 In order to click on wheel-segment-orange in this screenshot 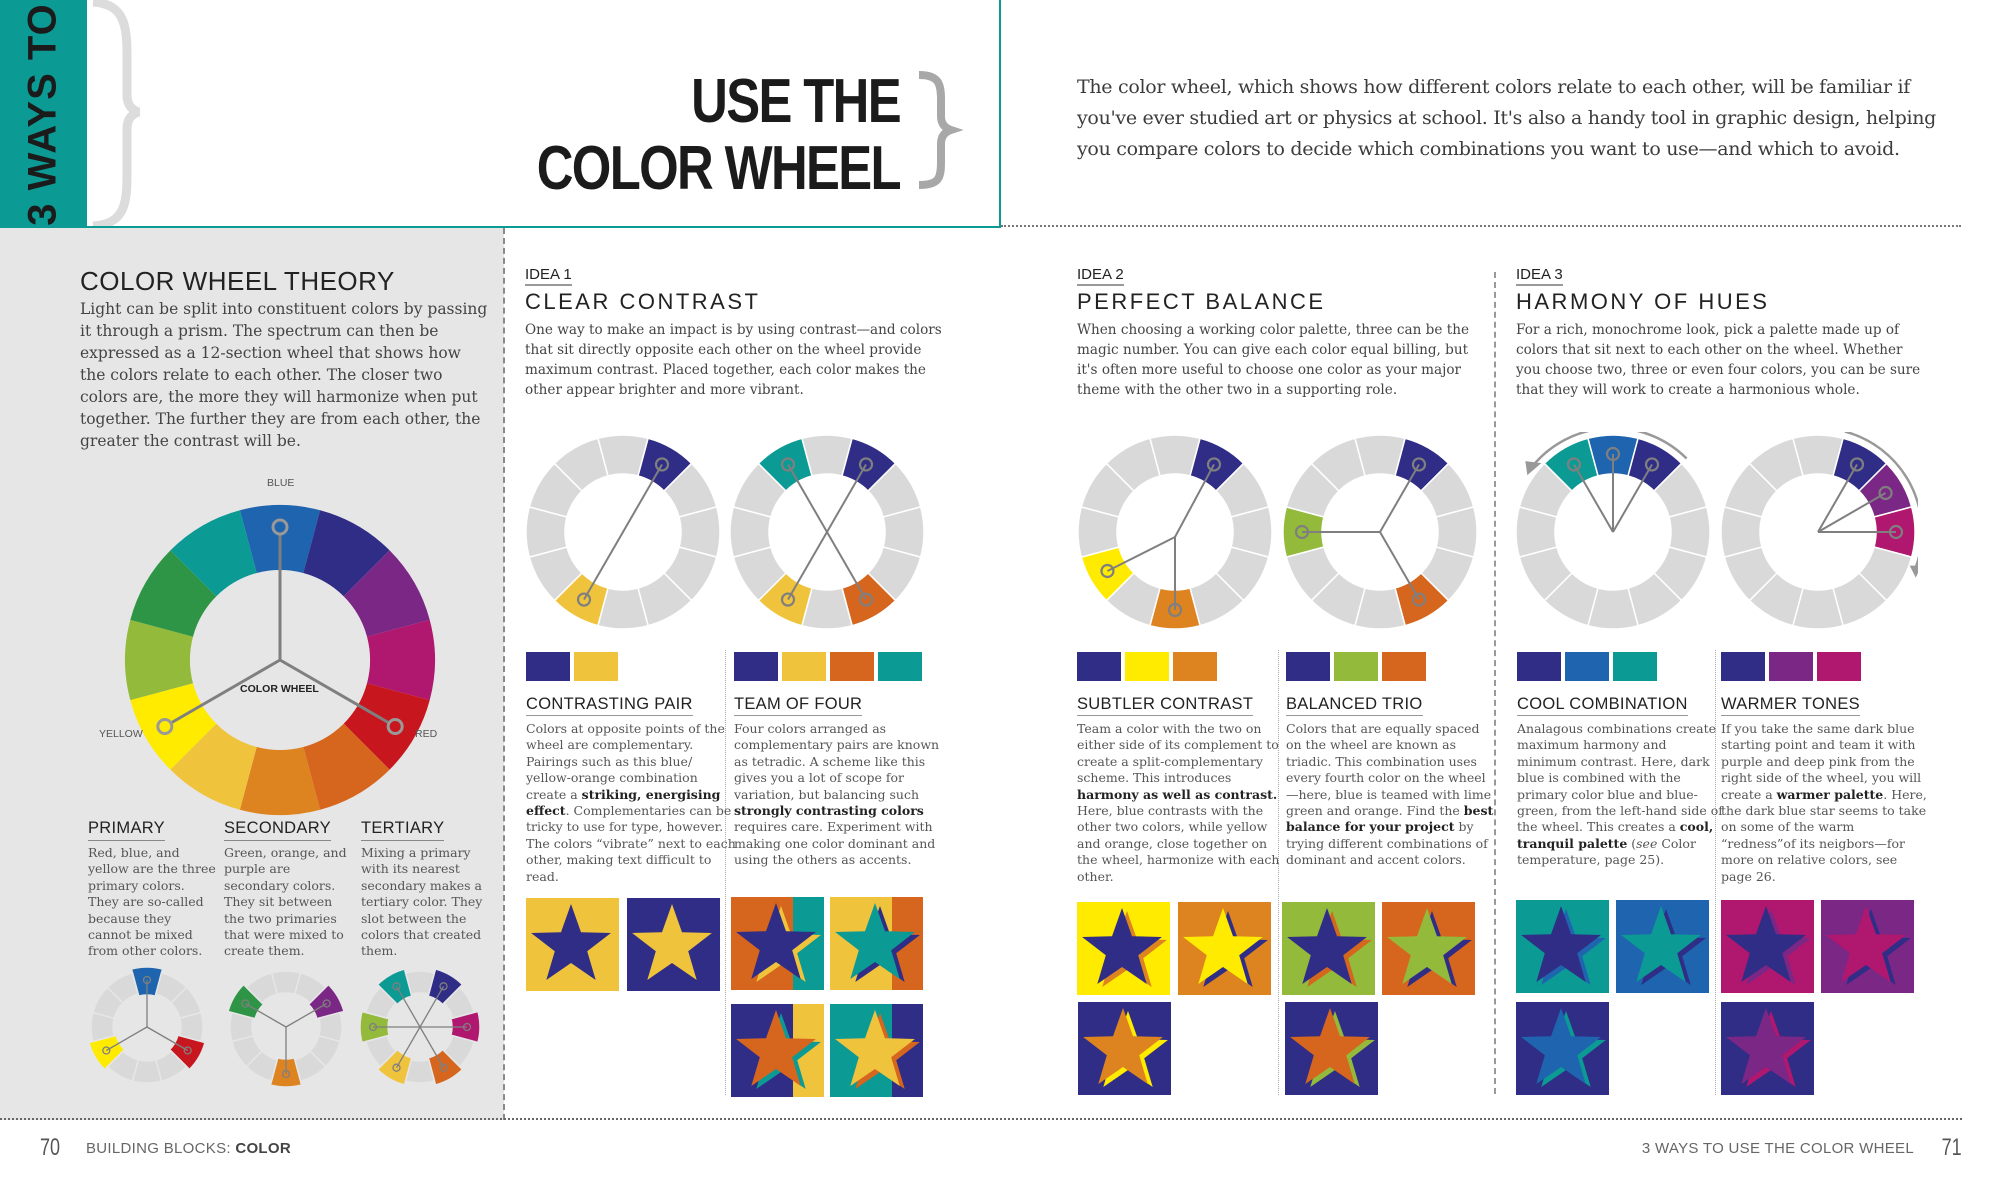, I will do `click(280, 780)`.